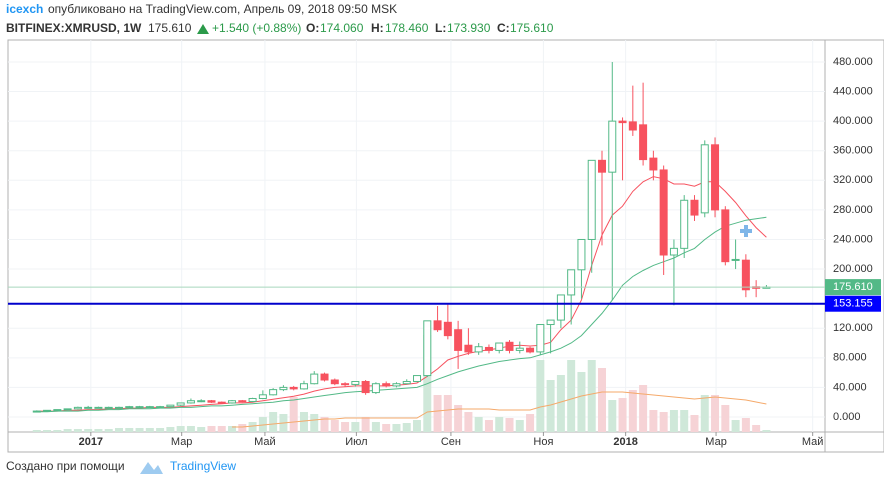 This screenshot has height=488, width=884. I want to click on x-tick-label: Июл, so click(356, 442).